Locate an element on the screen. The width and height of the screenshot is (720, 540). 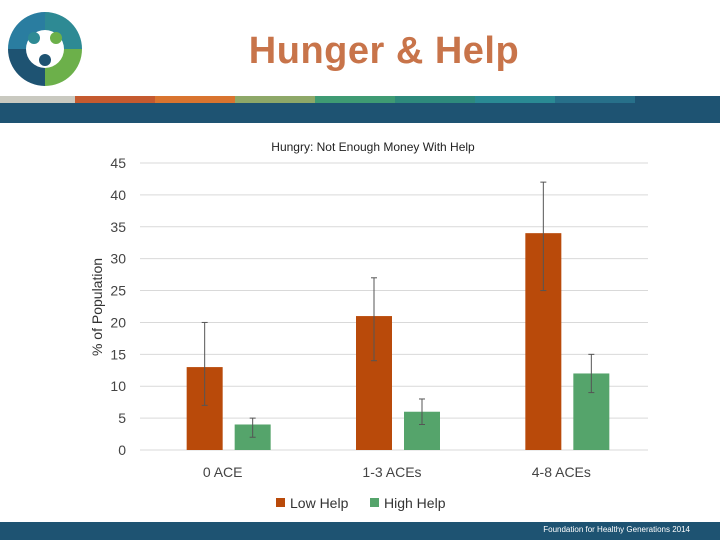
y-tick-label: 20 is located at coordinates (118, 322).